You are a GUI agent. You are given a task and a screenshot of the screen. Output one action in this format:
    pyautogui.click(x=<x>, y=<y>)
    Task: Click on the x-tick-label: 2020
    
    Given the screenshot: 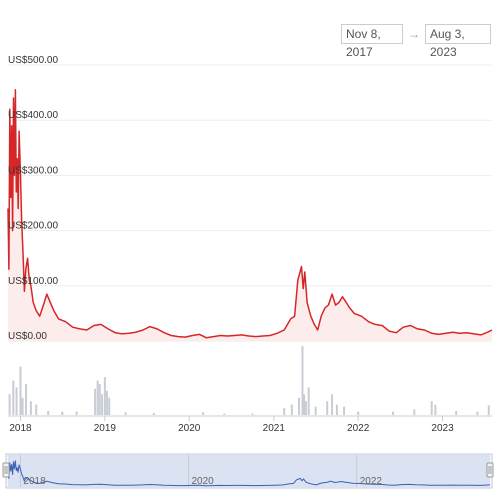 What is the action you would take?
    pyautogui.click(x=189, y=428)
    